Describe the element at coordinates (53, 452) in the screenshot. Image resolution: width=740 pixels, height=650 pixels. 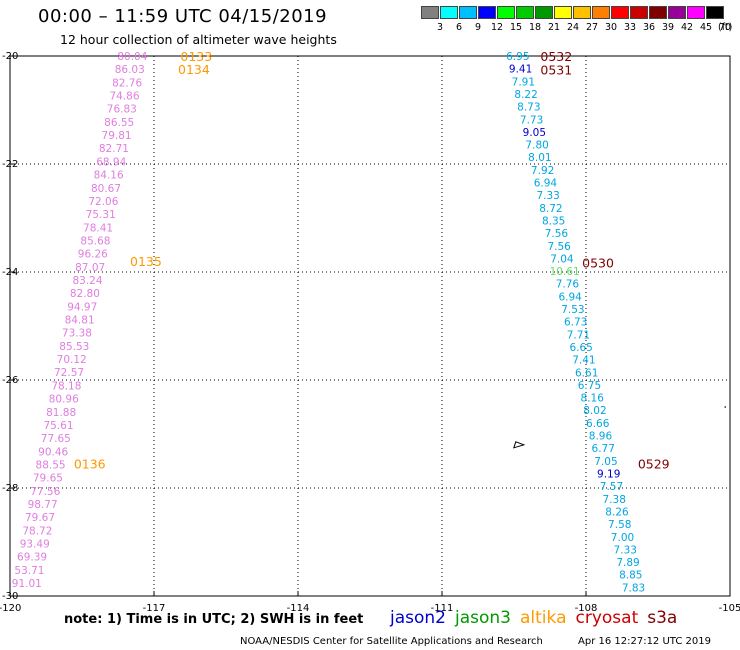
I see `wave-height-value: 90.46` at that location.